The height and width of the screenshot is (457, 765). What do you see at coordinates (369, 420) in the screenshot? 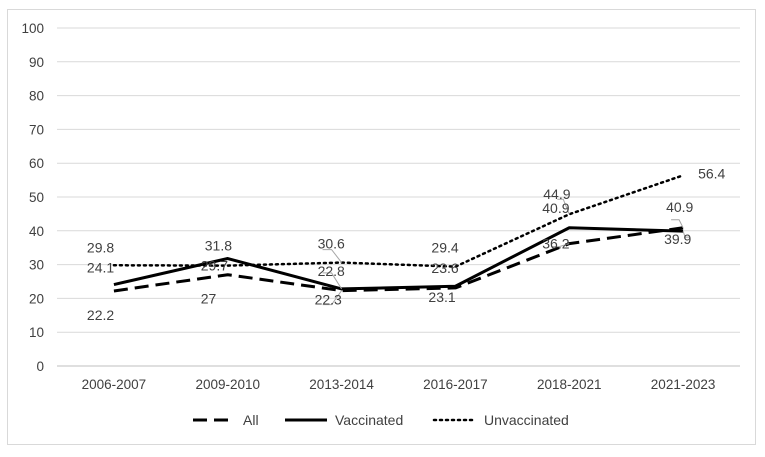
I see `legend-label: Vaccinated` at bounding box center [369, 420].